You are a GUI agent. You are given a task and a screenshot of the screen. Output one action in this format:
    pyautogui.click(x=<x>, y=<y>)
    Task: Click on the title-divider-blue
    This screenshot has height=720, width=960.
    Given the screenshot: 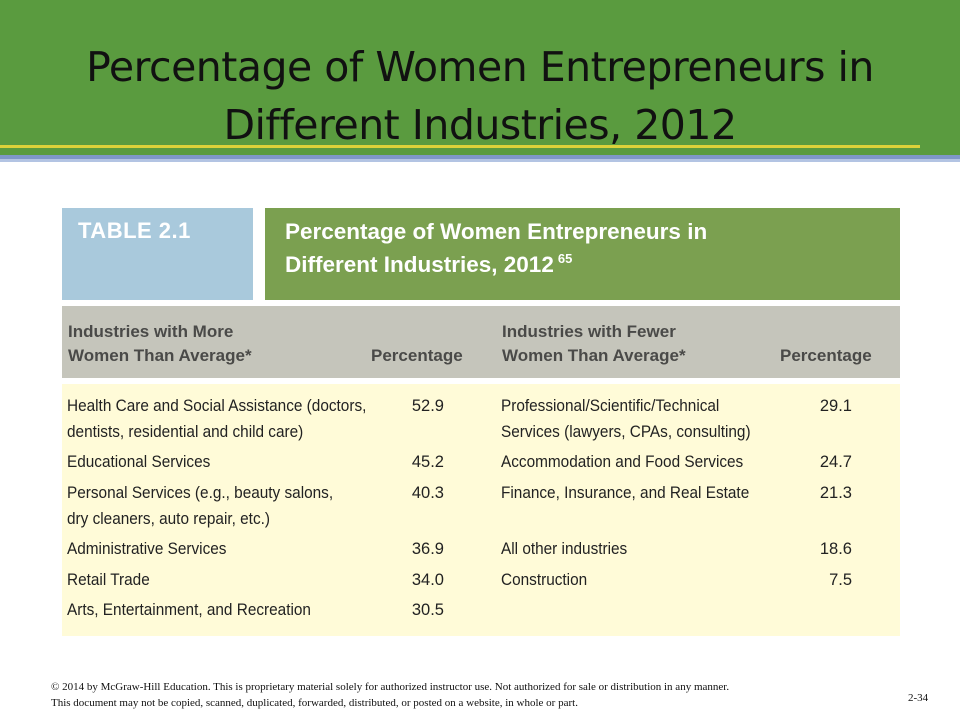 What is the action you would take?
    pyautogui.click(x=480, y=157)
    